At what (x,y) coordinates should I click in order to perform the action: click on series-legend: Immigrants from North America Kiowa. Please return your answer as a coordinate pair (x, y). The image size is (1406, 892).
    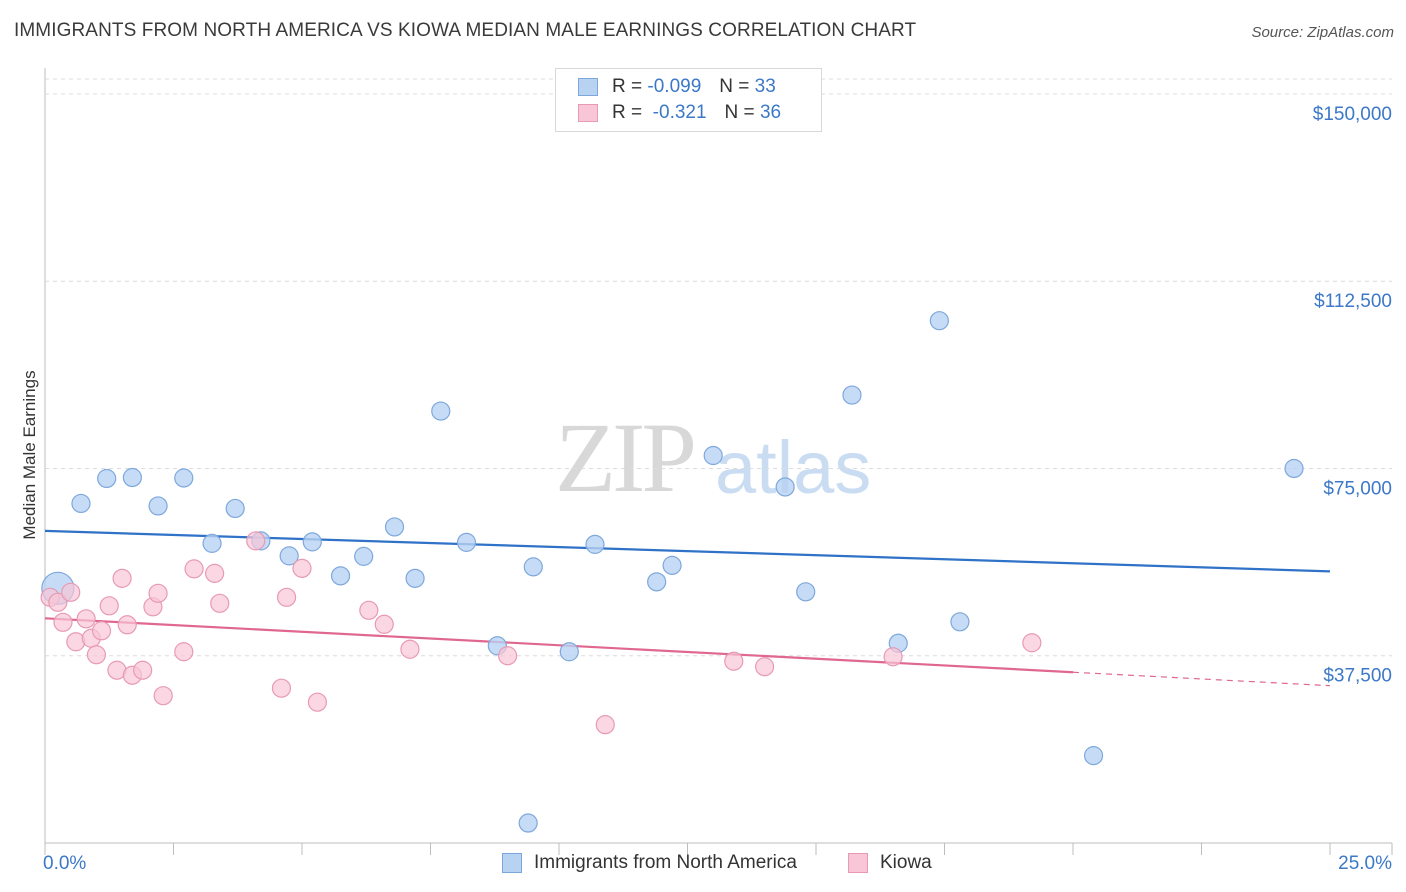
    Looking at the image, I should click on (703, 865).